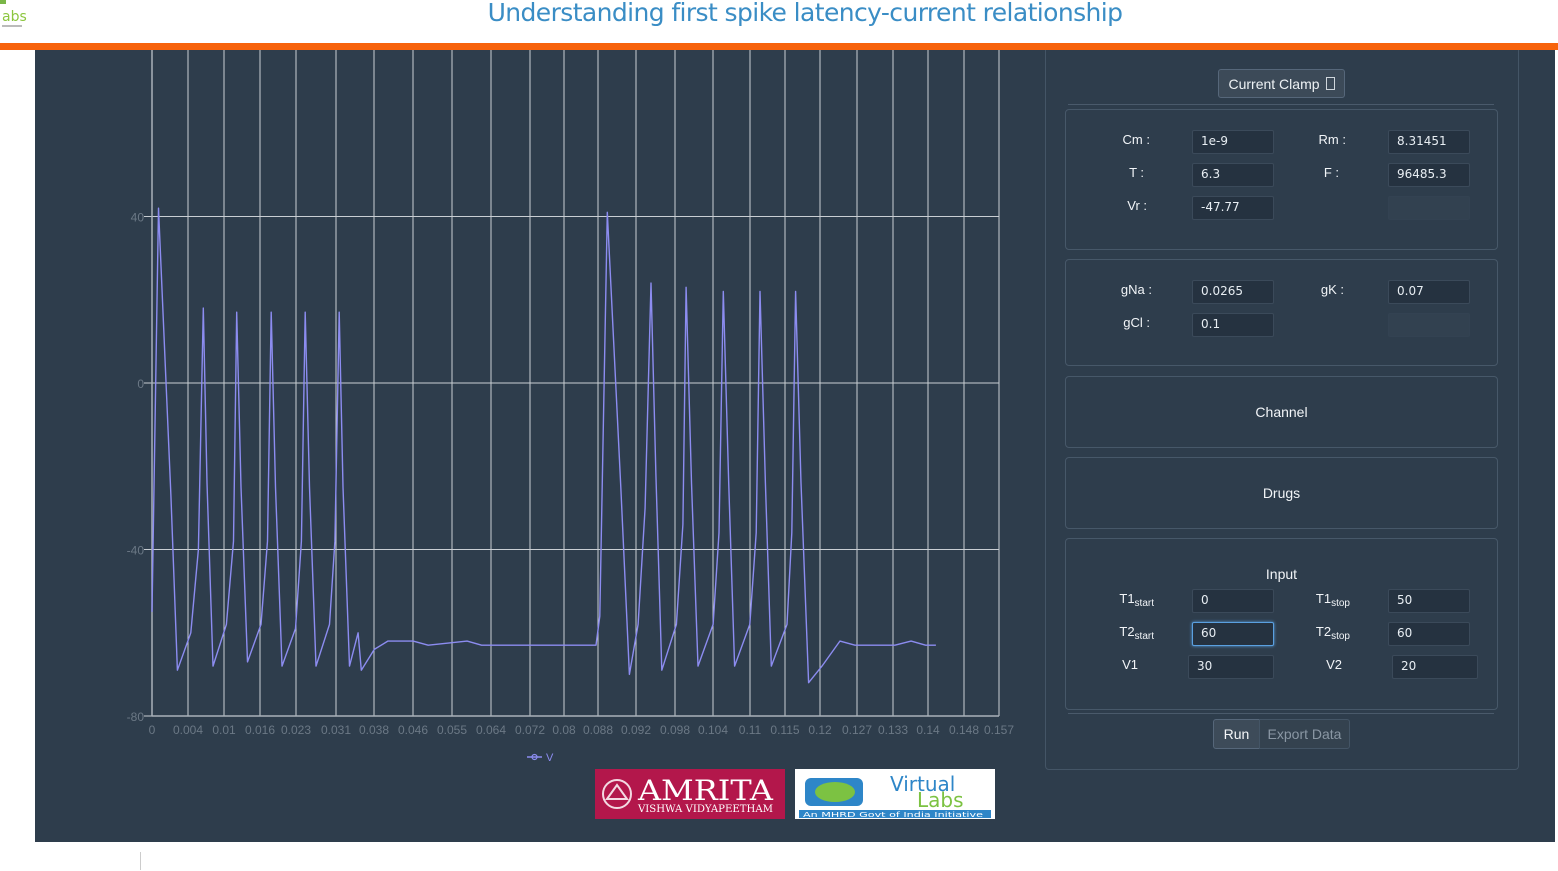 This screenshot has height=871, width=1558. What do you see at coordinates (550, 758) in the screenshot?
I see `legend-label: V` at bounding box center [550, 758].